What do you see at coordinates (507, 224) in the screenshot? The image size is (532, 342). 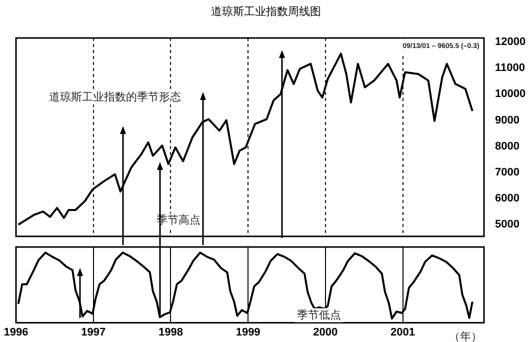 I see `y-tick-label: 5000` at bounding box center [507, 224].